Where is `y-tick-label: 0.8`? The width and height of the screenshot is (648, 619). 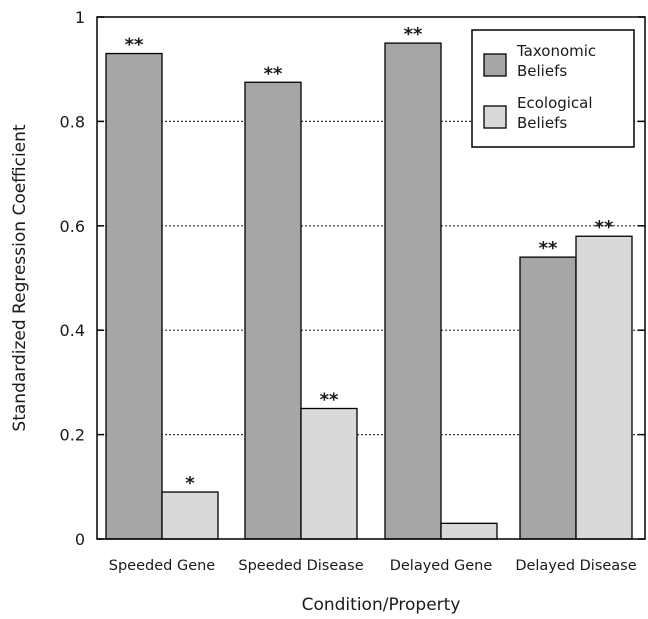 y-tick-label: 0.8 is located at coordinates (72, 121).